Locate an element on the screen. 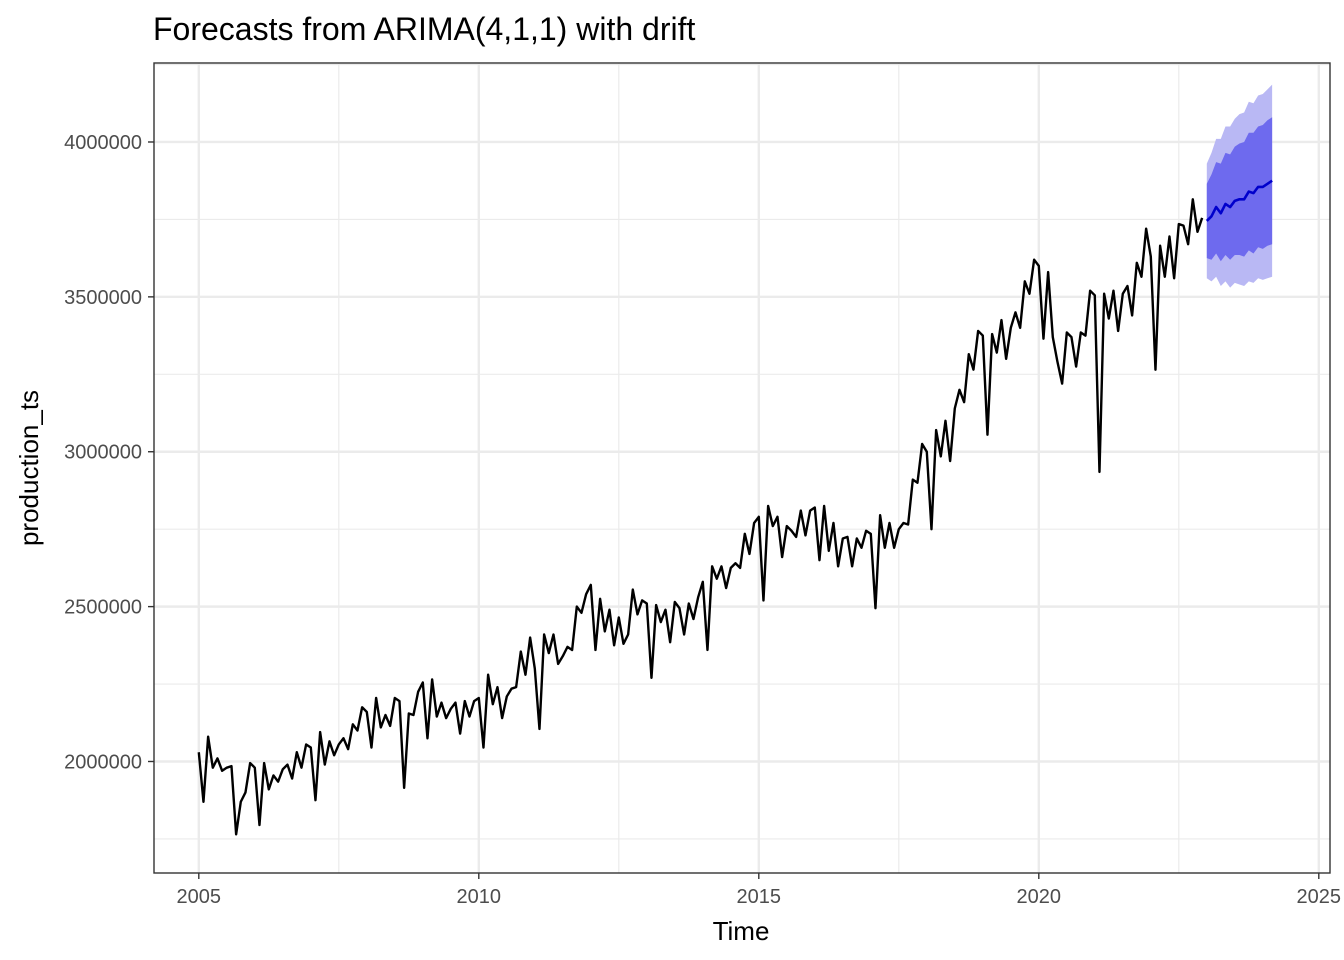 This screenshot has height=960, width=1344. forecast-bands is located at coordinates (1239, 186).